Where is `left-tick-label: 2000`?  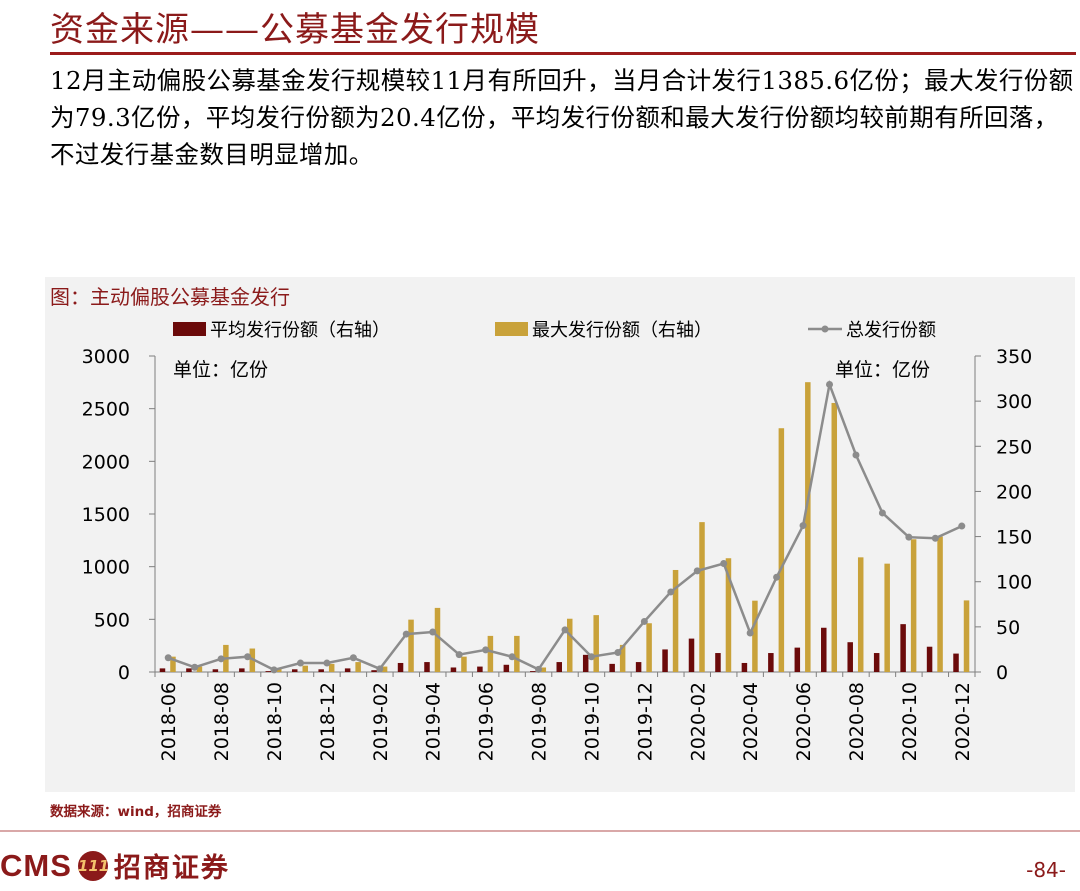
left-tick-label: 2000 is located at coordinates (106, 462).